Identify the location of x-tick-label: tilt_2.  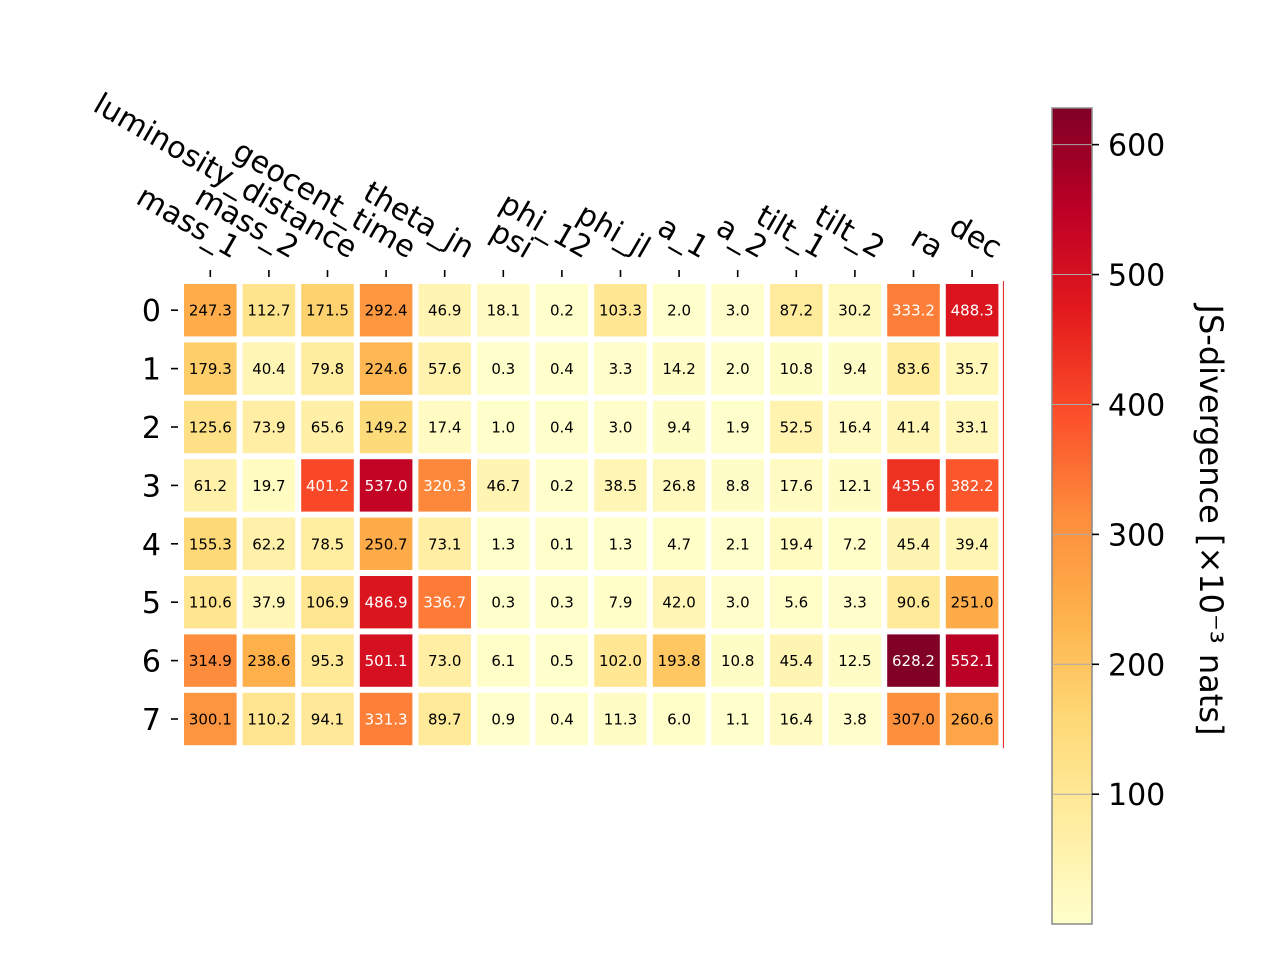
(850, 231).